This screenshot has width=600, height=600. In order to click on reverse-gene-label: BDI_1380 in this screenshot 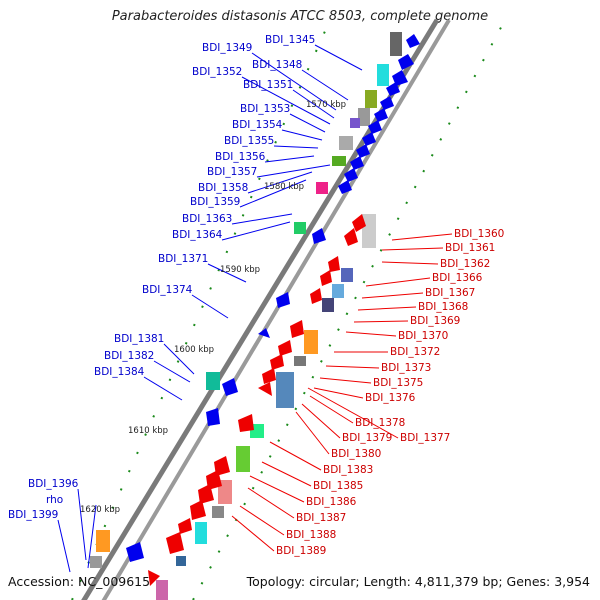, I will do `click(356, 454)`.